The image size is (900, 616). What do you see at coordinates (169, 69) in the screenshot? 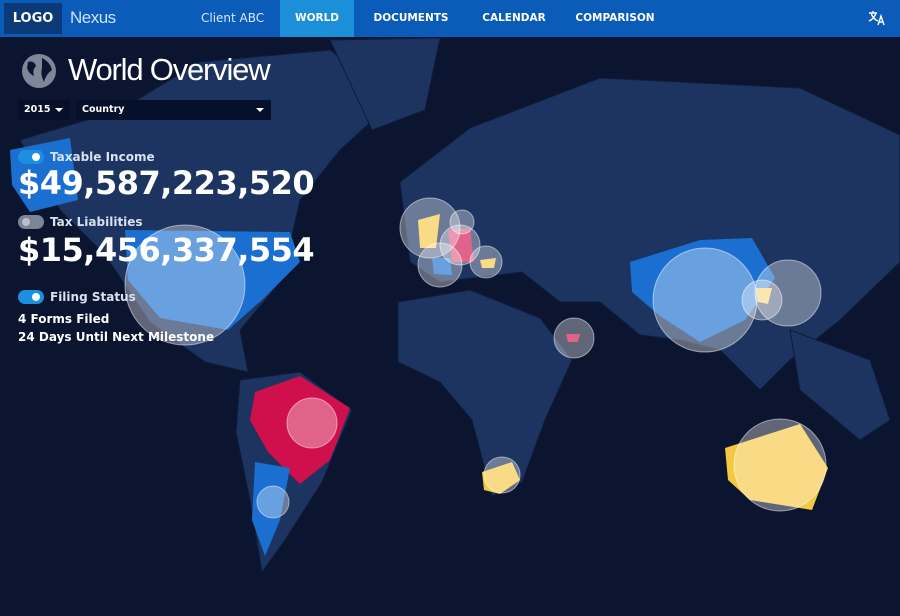
I see `page-title: World Overview` at bounding box center [169, 69].